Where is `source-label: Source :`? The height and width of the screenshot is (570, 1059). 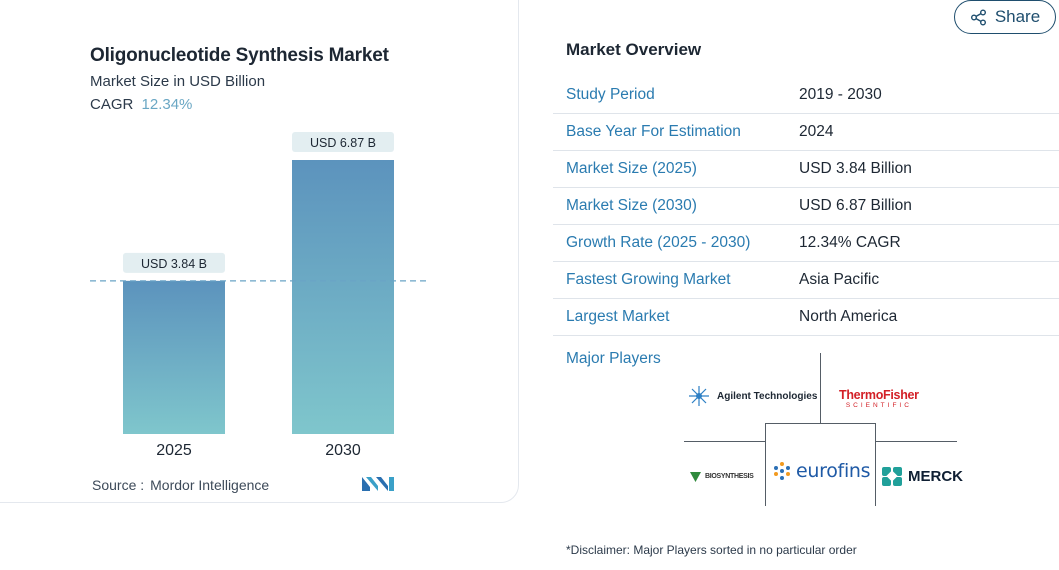 source-label: Source : is located at coordinates (118, 485).